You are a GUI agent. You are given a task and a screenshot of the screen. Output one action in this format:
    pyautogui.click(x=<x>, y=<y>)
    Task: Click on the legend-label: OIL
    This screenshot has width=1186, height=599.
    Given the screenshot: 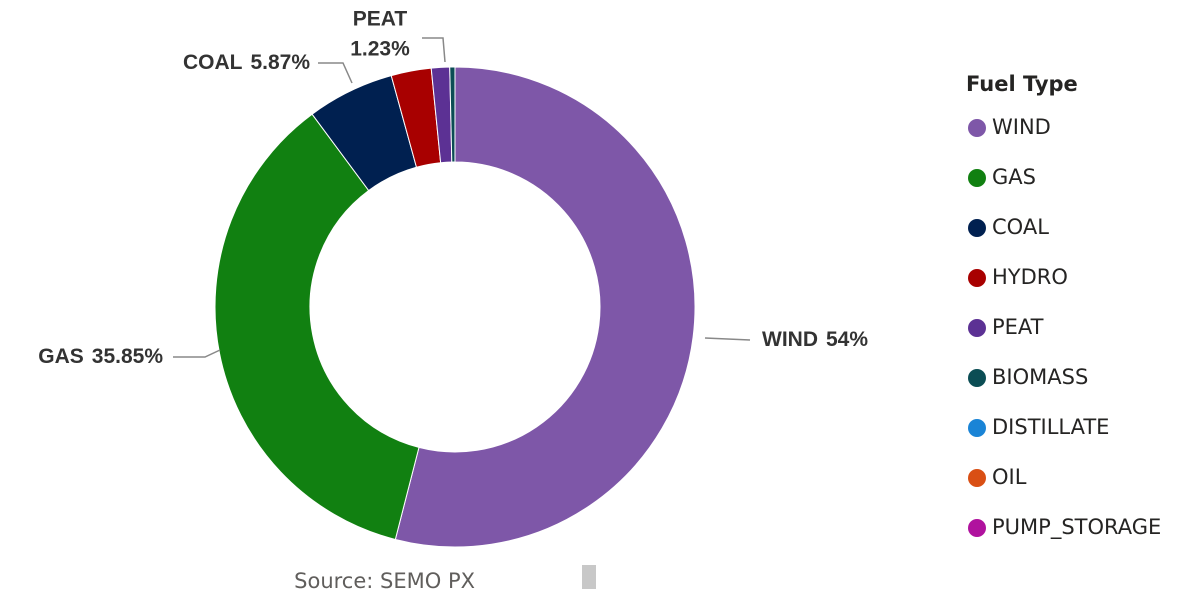 What is the action you would take?
    pyautogui.click(x=1009, y=477)
    